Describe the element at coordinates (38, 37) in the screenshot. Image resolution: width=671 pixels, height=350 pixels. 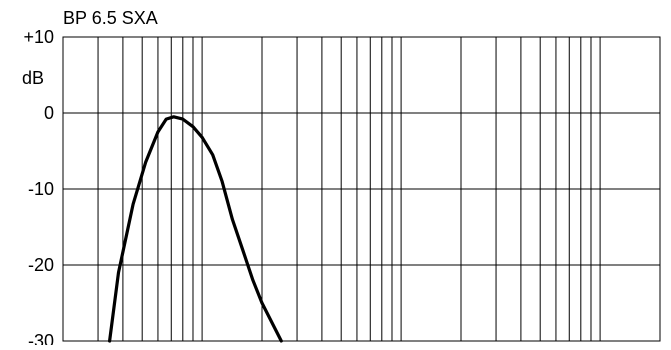
I see `y-tick-label: +10` at that location.